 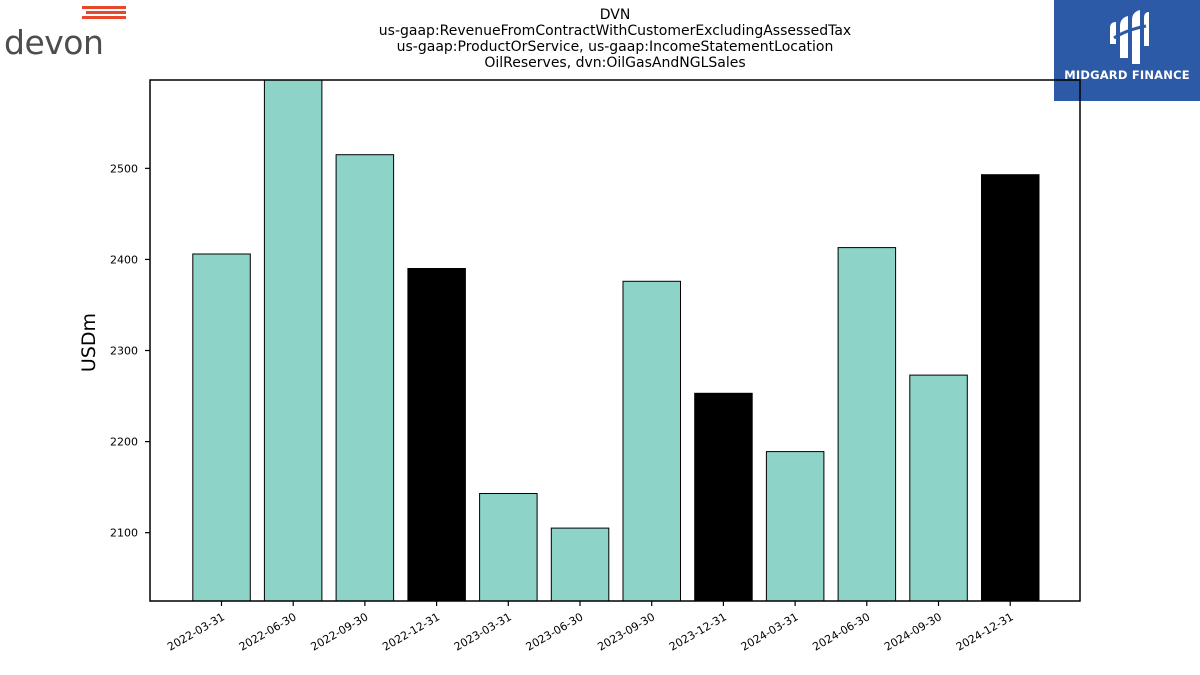 What do you see at coordinates (985, 631) in the screenshot?
I see `x-tick-label: 2024-12-31` at bounding box center [985, 631].